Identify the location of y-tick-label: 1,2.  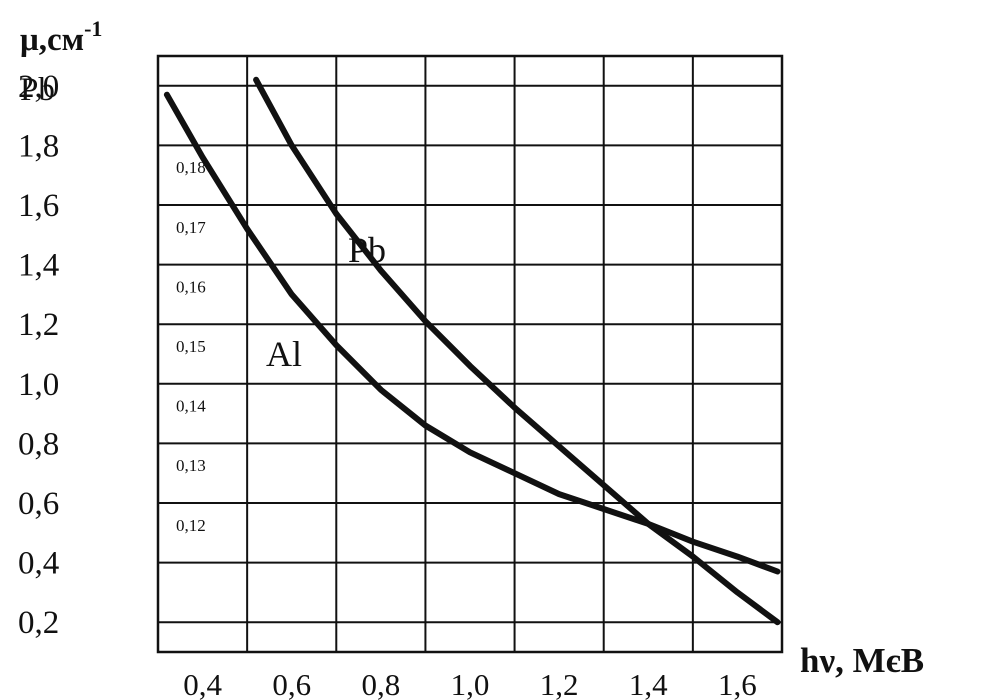
(38, 325).